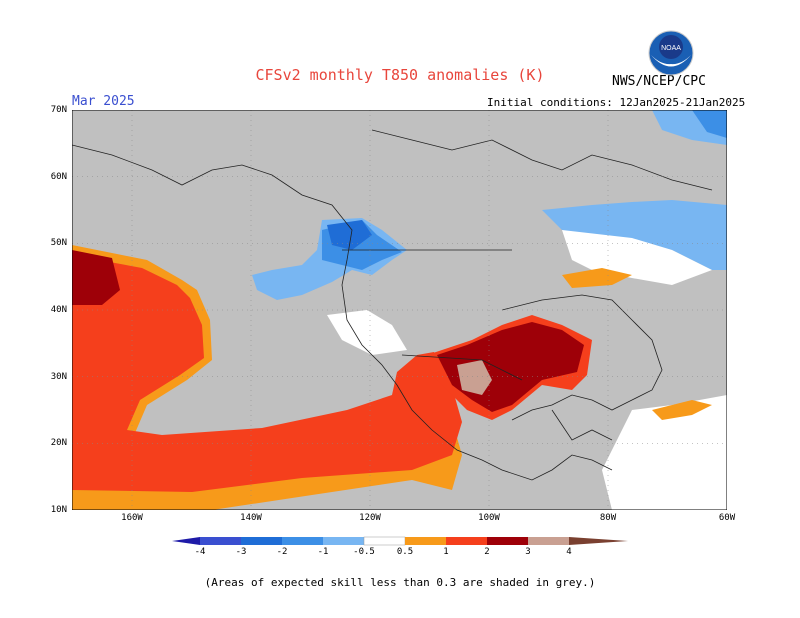 The image size is (800, 618). Describe the element at coordinates (58, 310) in the screenshot. I see `lat-label: 40N` at that location.